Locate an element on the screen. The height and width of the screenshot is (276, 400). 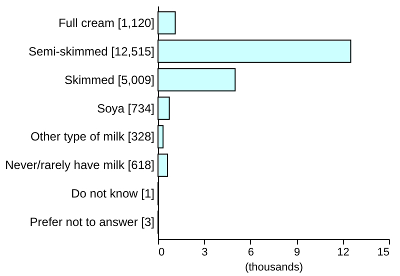
y-tick-label: Prefer not to answer [3] is located at coordinates (92, 222).